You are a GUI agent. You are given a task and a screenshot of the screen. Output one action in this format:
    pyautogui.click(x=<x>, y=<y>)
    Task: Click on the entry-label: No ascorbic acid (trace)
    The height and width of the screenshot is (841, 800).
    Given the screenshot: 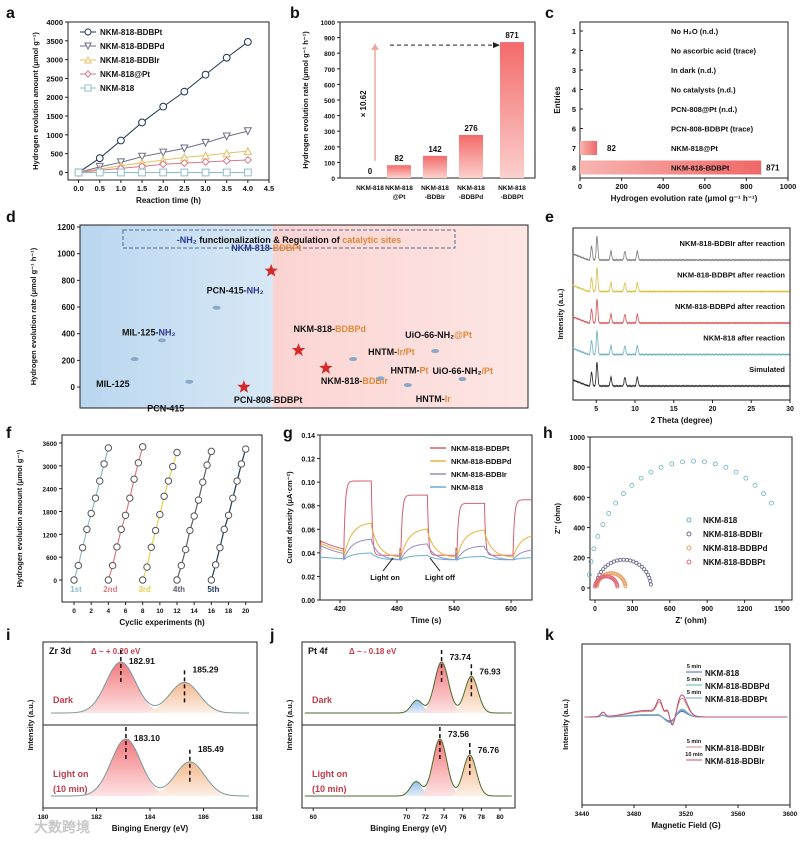 What is the action you would take?
    pyautogui.click(x=714, y=51)
    